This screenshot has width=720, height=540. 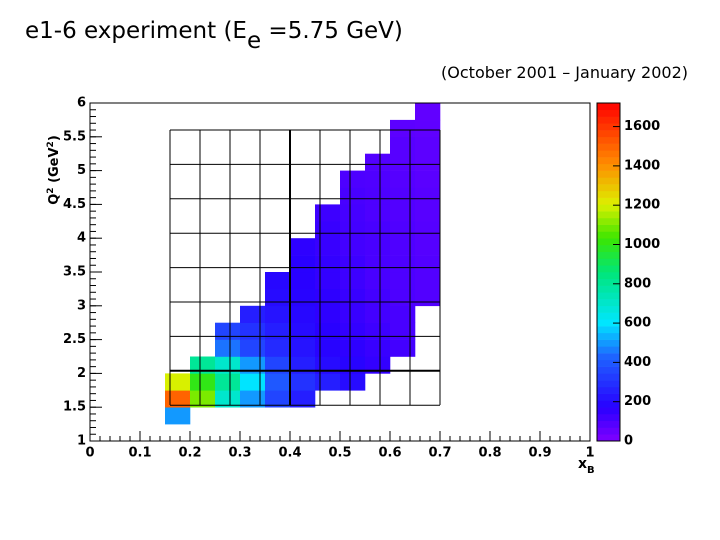 What do you see at coordinates (214, 36) in the screenshot?
I see `chart-title: e1-6 experiment (Ee =5.75 GeV)` at bounding box center [214, 36].